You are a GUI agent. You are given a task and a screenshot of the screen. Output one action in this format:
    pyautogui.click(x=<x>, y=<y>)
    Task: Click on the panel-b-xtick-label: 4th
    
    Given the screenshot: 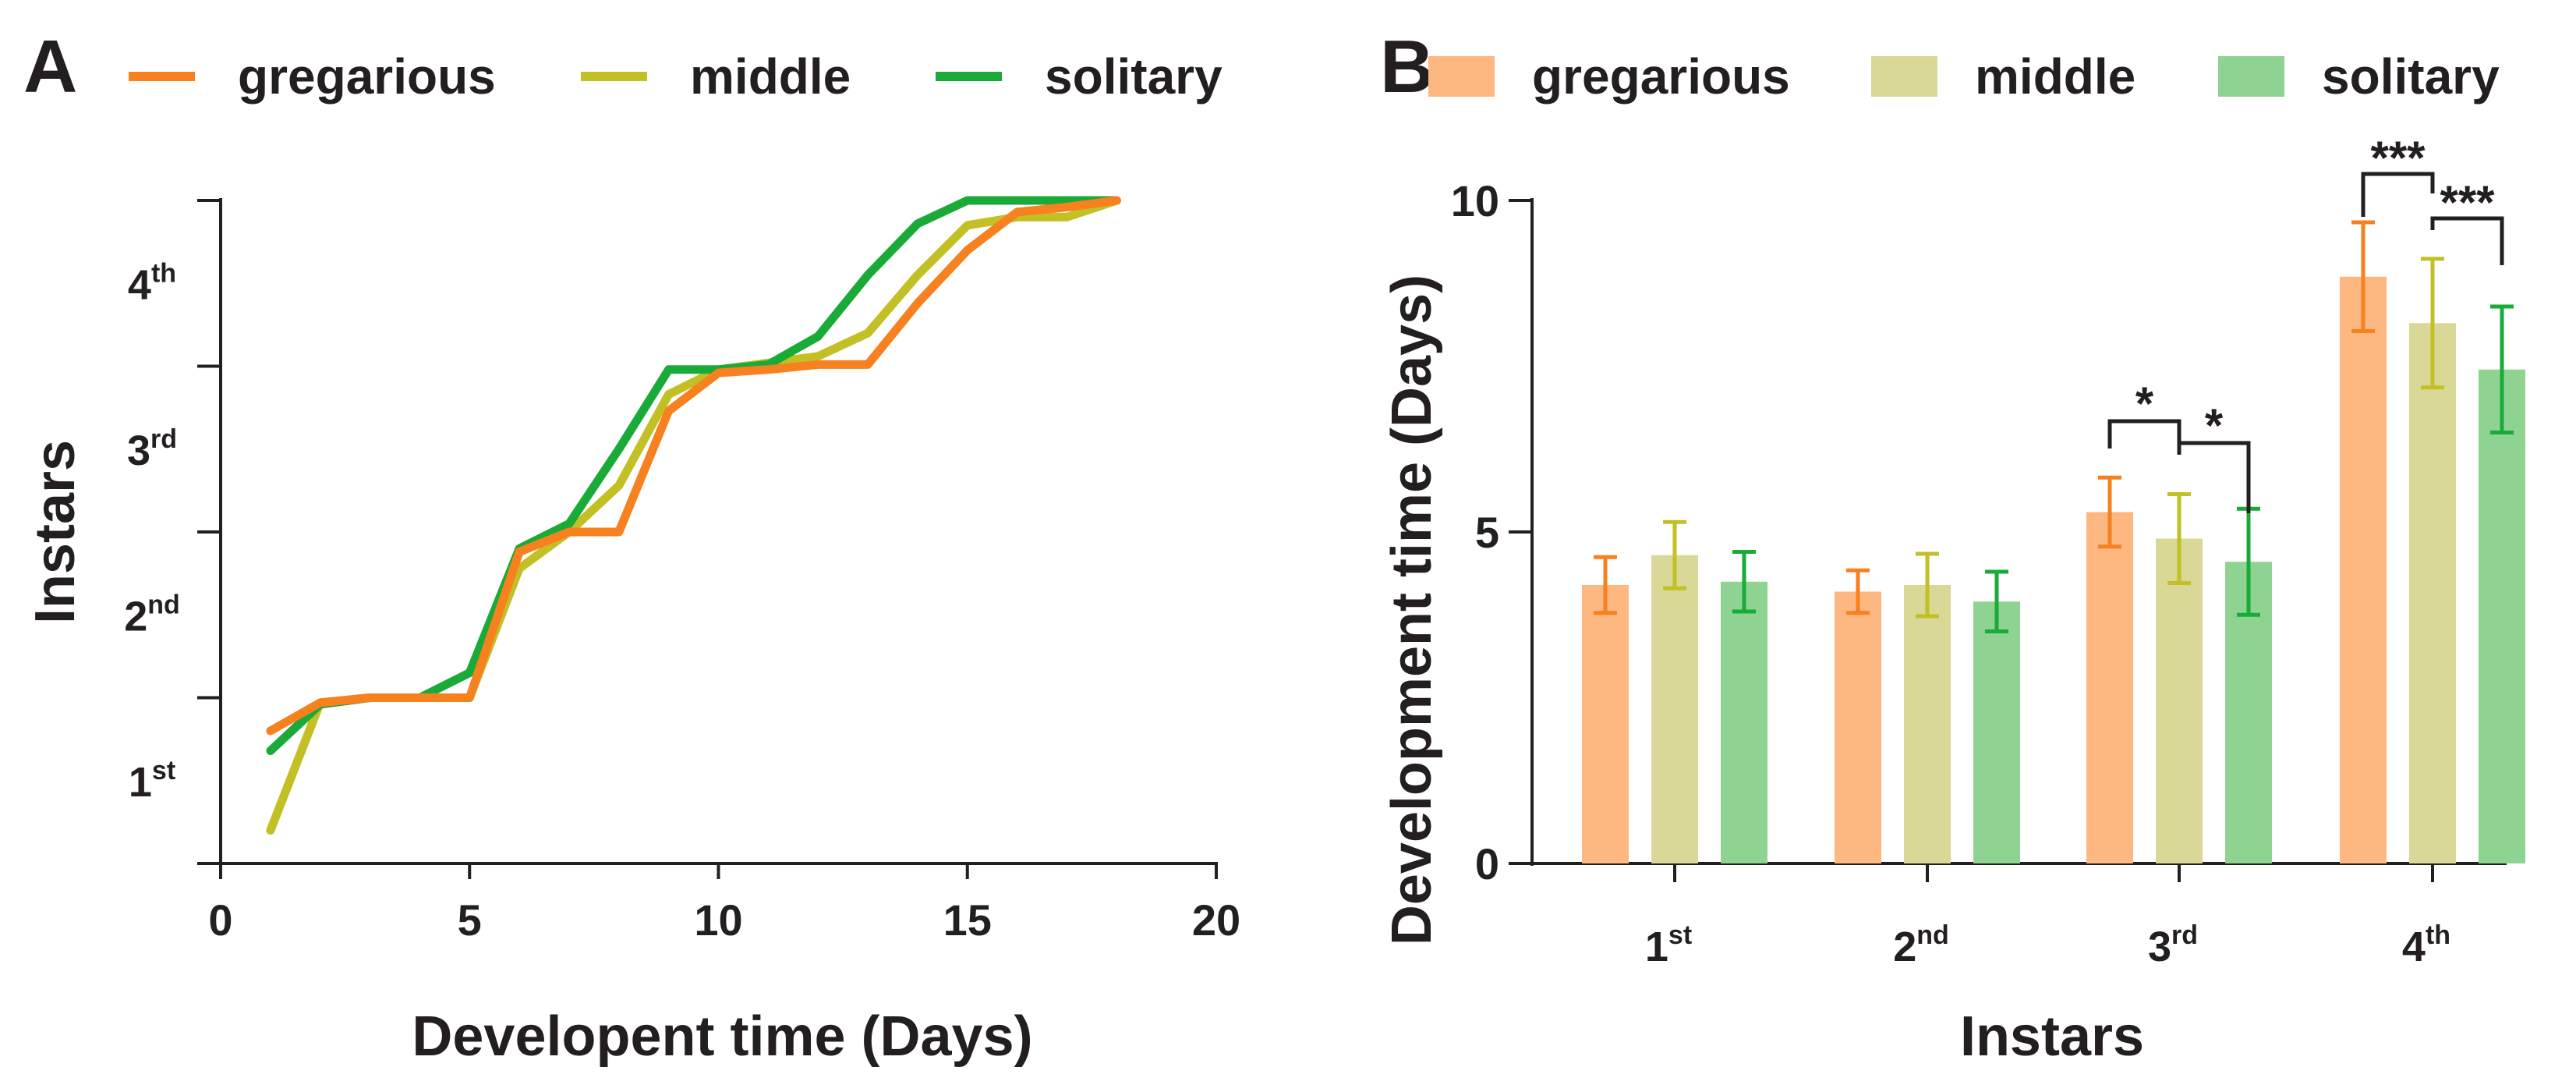 What is the action you would take?
    pyautogui.click(x=2426, y=945)
    